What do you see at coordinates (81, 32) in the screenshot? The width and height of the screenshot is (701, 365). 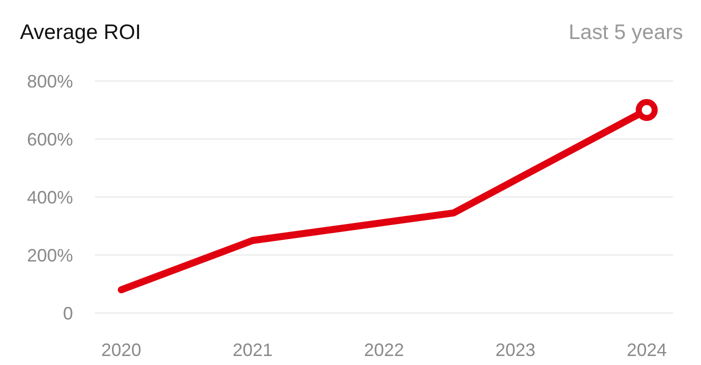 I see `chart-title: Average ROI` at bounding box center [81, 32].